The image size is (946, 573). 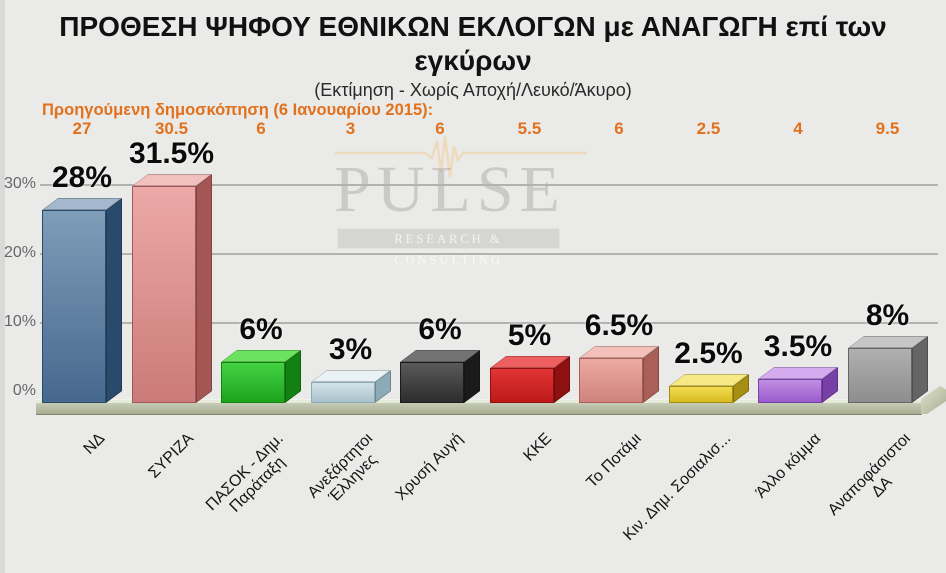 What do you see at coordinates (798, 128) in the screenshot?
I see `previous-poll-value: 4` at bounding box center [798, 128].